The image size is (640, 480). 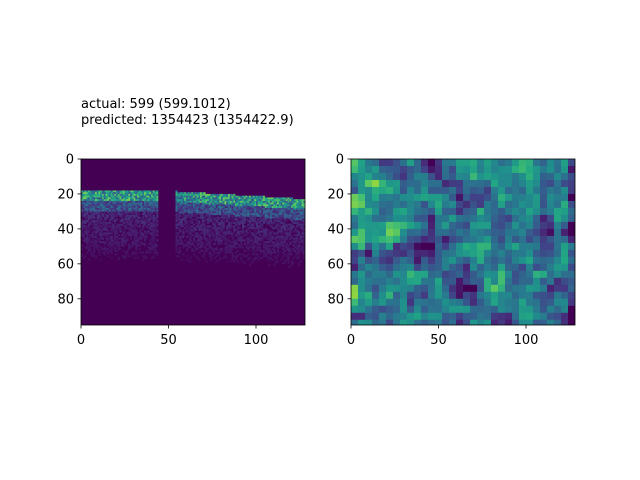 What do you see at coordinates (187, 120) in the screenshot?
I see `figure-title-predicted: predicted: 1354423 (1354422.9)` at bounding box center [187, 120].